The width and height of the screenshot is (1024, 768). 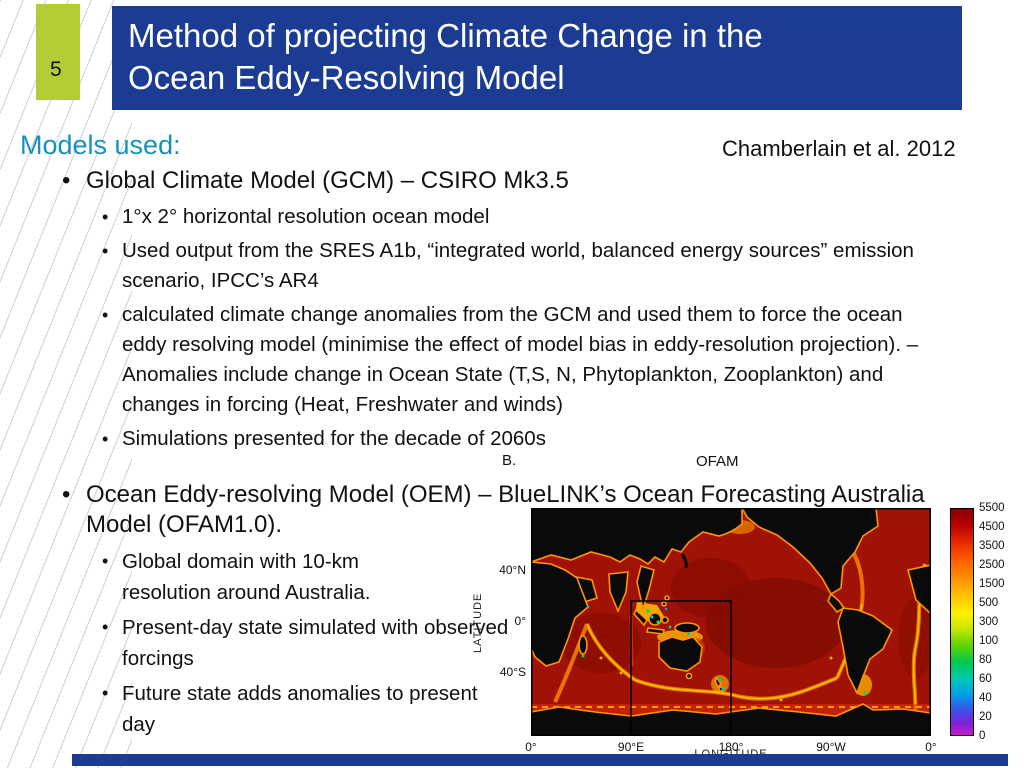 I want to click on colorbar-tick: 60, so click(x=985, y=679).